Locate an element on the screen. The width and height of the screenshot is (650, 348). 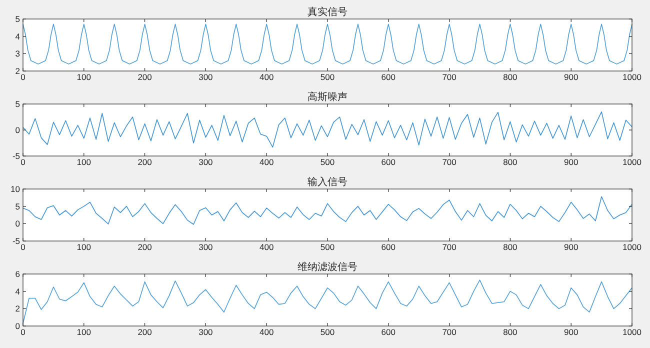
chart-title: 高斯噪声 is located at coordinates (328, 97).